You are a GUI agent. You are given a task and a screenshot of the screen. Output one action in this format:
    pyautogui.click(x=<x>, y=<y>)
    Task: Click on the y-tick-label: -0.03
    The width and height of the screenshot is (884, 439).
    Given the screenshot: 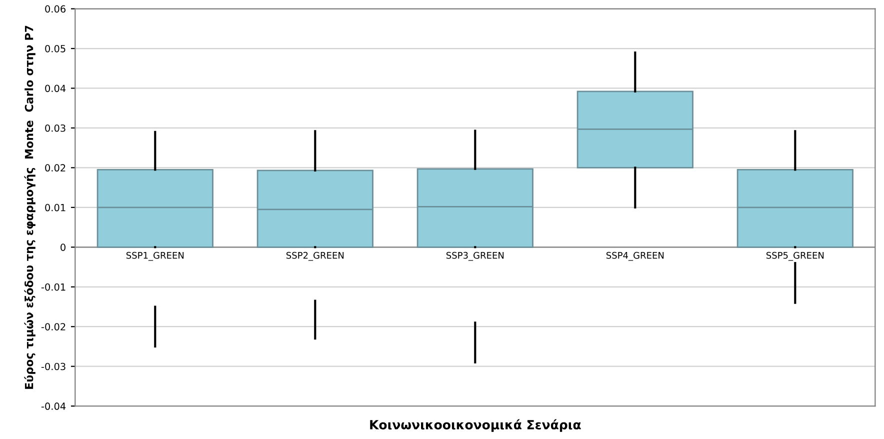 What is the action you would take?
    pyautogui.click(x=53, y=366)
    